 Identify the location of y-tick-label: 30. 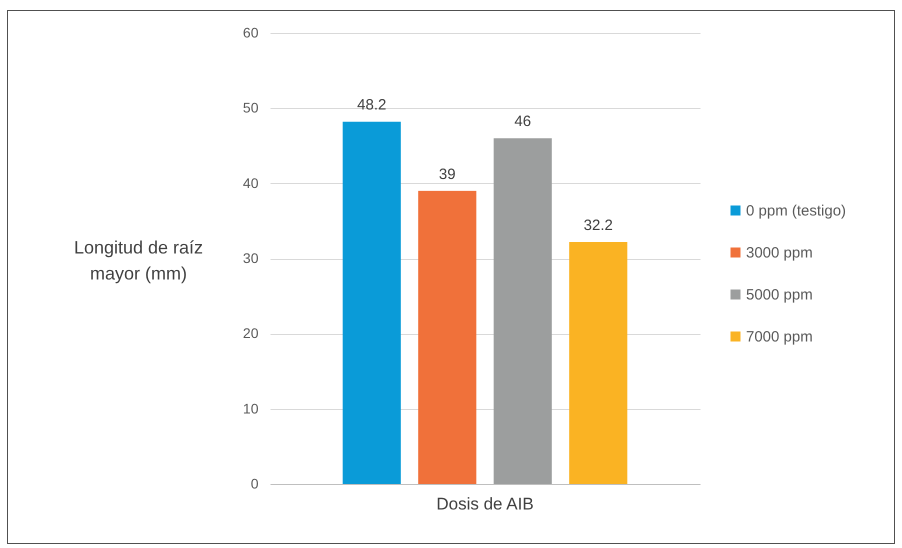
(250, 258).